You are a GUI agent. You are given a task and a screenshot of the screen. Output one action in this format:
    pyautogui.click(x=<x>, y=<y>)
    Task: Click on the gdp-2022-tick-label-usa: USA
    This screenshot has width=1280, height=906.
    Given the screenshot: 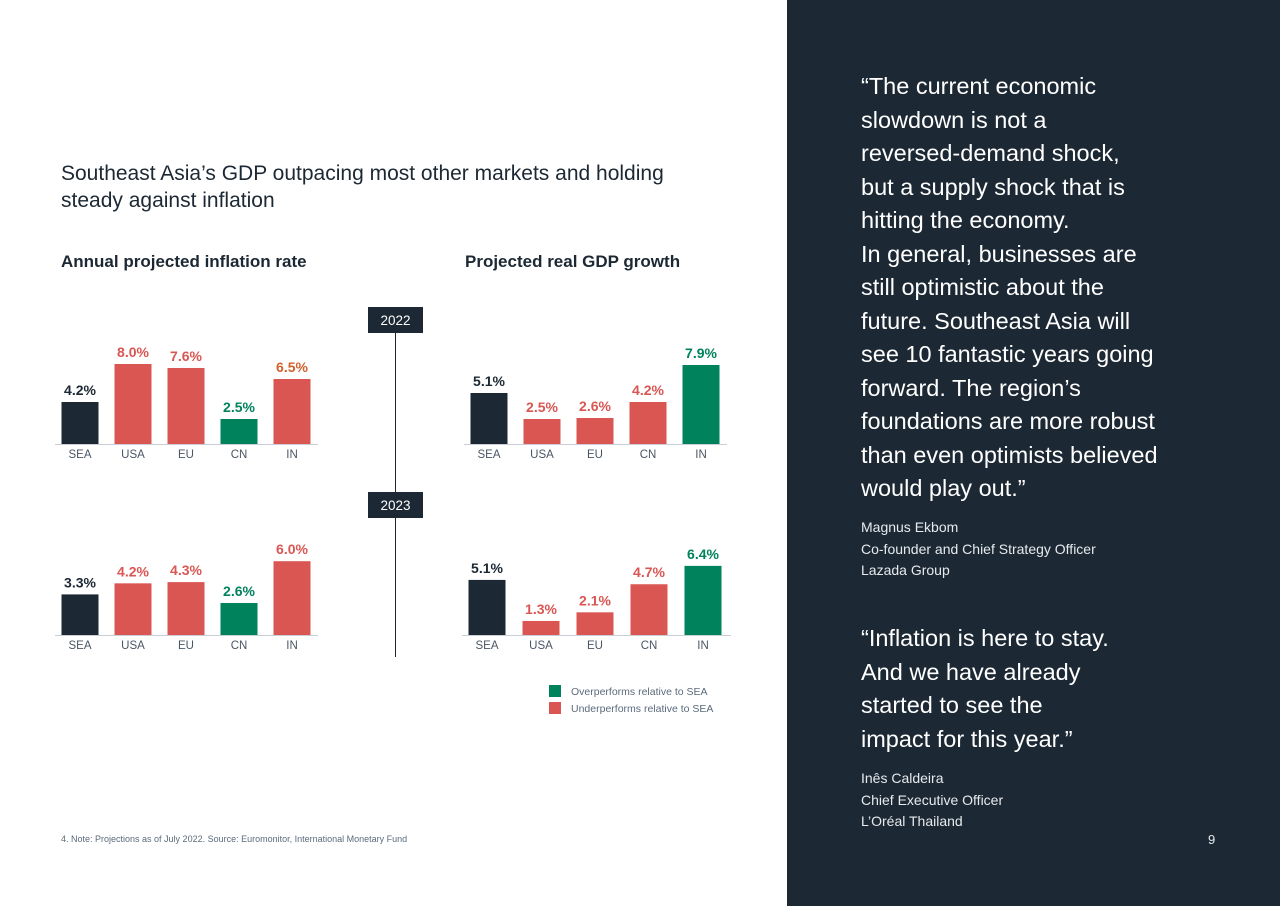 What is the action you would take?
    pyautogui.click(x=542, y=455)
    